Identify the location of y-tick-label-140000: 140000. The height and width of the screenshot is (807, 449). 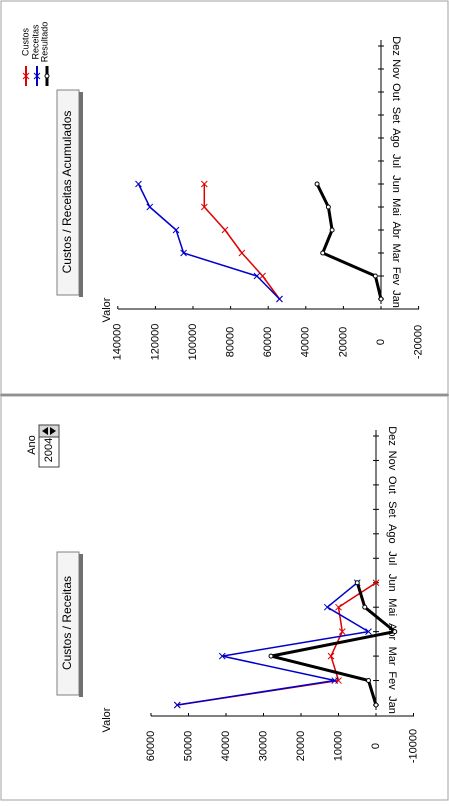
(118, 342).